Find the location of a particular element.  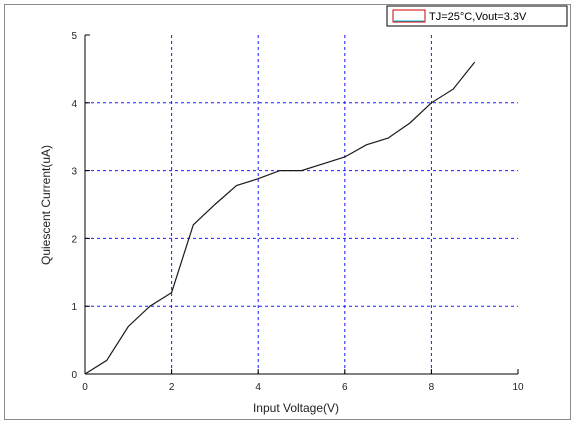

y-axis-title: Quiescent Current(uA) is located at coordinates (46, 205).